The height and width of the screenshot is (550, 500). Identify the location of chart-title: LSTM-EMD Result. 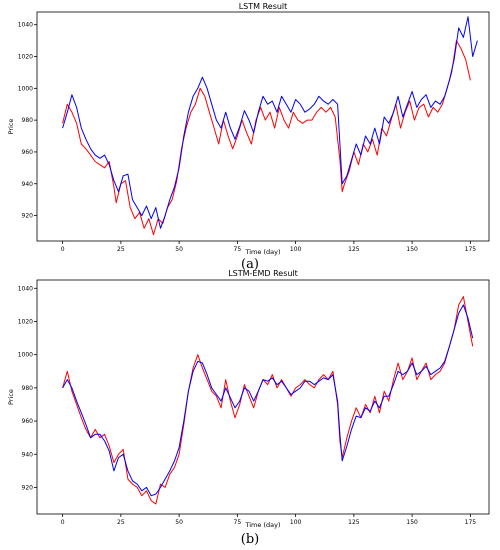
(263, 273).